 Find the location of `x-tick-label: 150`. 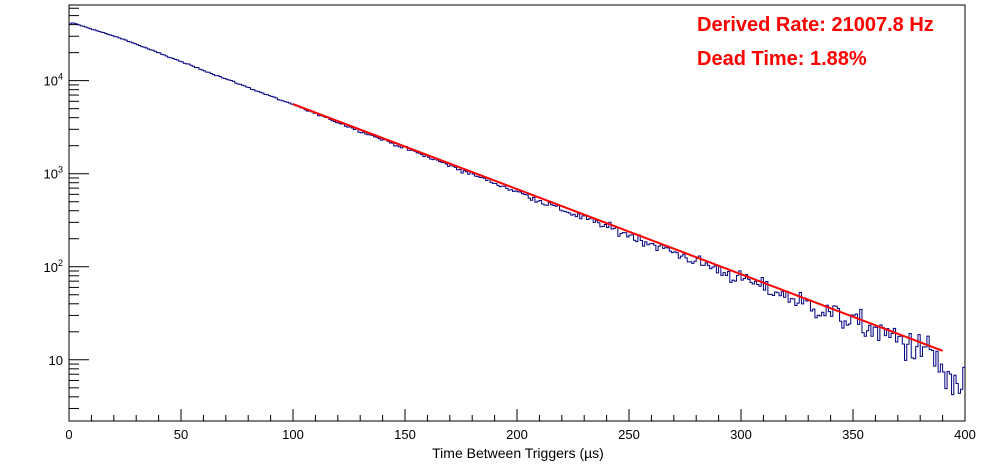

x-tick-label: 150 is located at coordinates (405, 434).